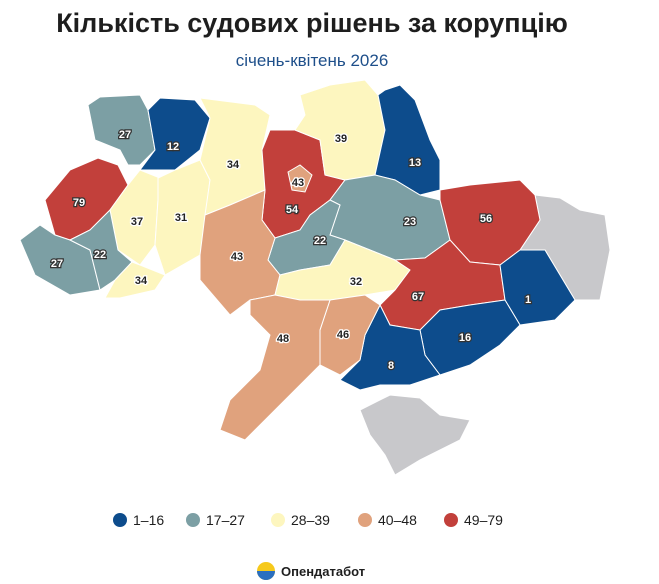 This screenshot has height=584, width=659. Describe the element at coordinates (283, 339) in the screenshot. I see `region-label: 48` at that location.